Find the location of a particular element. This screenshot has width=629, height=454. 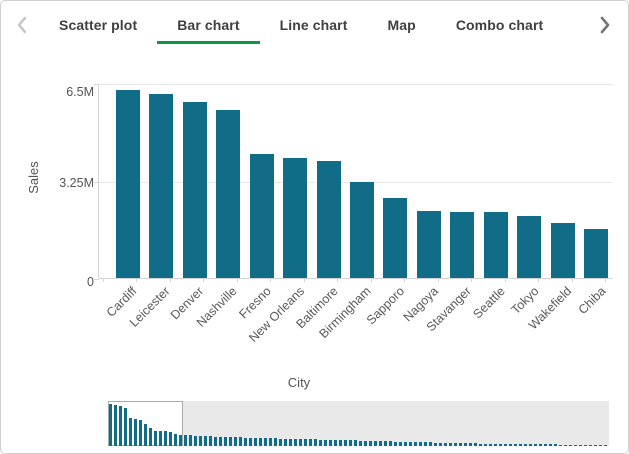

tab-scatter-plot: Scatter plot is located at coordinates (98, 25).